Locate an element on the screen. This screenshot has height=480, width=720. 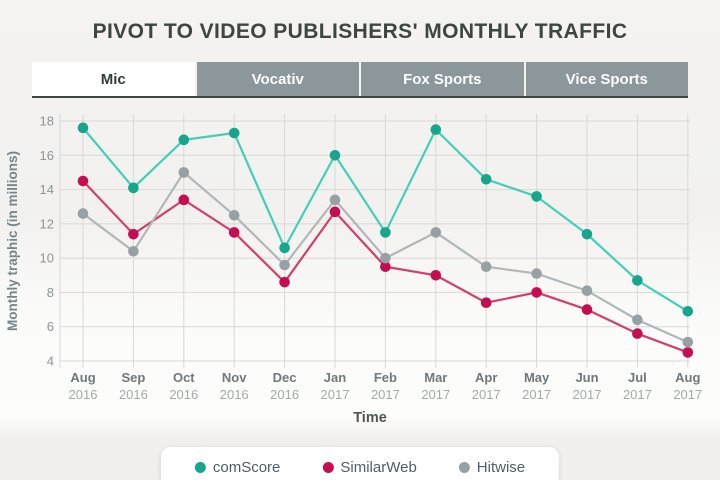
svg-text: Feb is located at coordinates (385, 377).